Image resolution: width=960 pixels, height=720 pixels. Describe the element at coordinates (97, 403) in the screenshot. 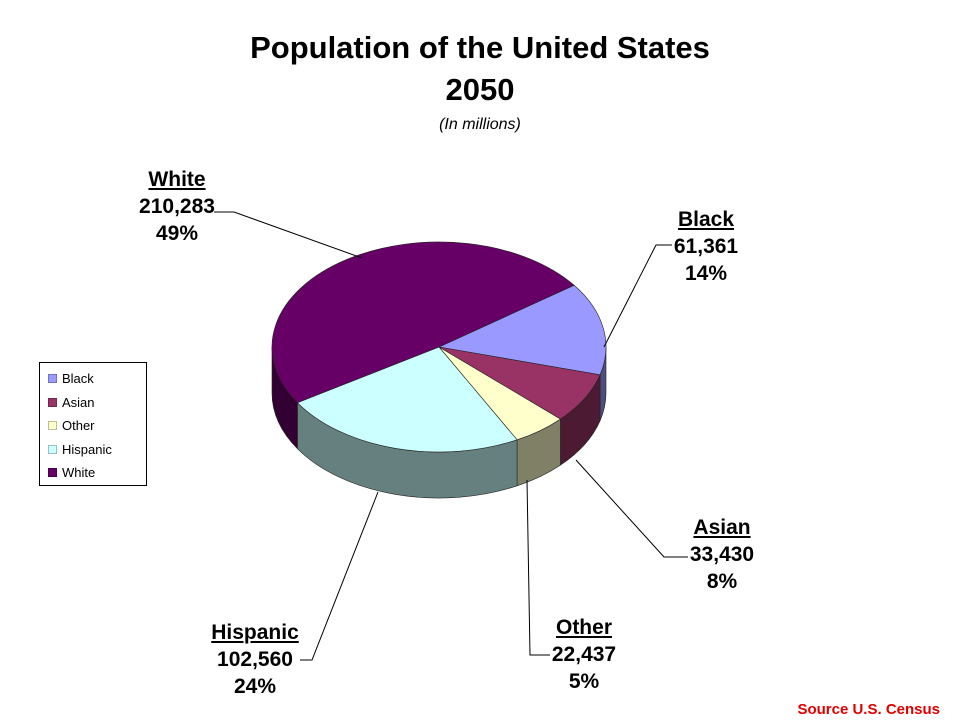

I see `legend-item-asian: Asian` at that location.